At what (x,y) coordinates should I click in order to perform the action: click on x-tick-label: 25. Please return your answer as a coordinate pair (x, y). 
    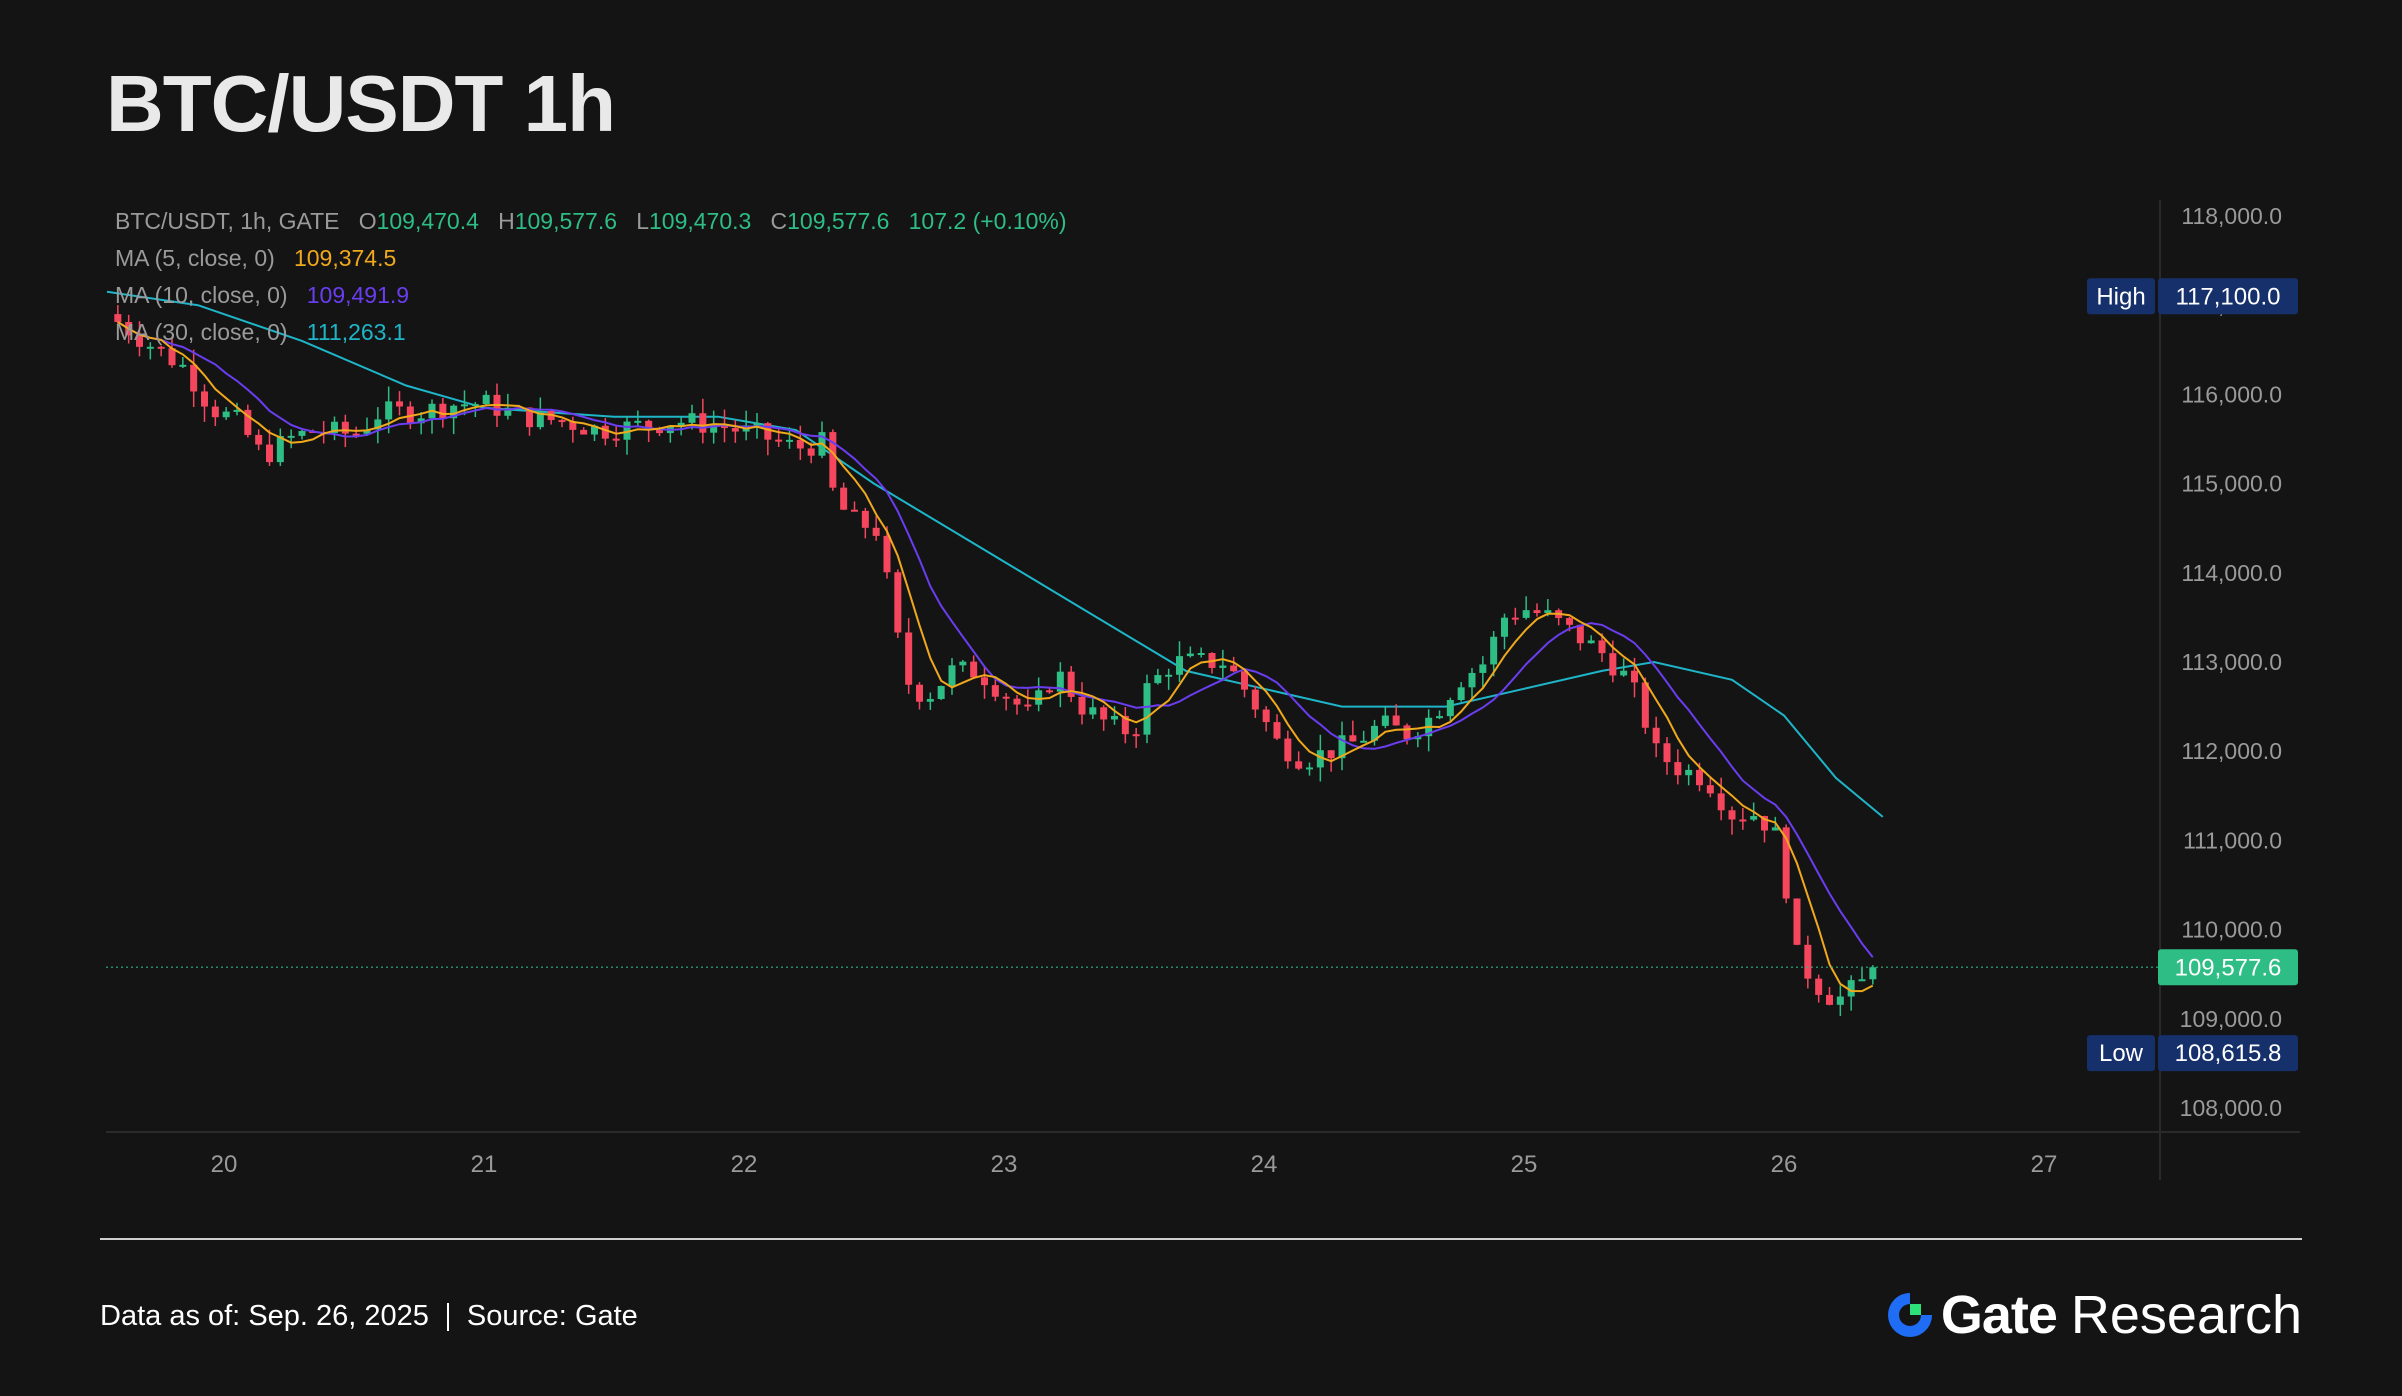
    Looking at the image, I should click on (1524, 1164).